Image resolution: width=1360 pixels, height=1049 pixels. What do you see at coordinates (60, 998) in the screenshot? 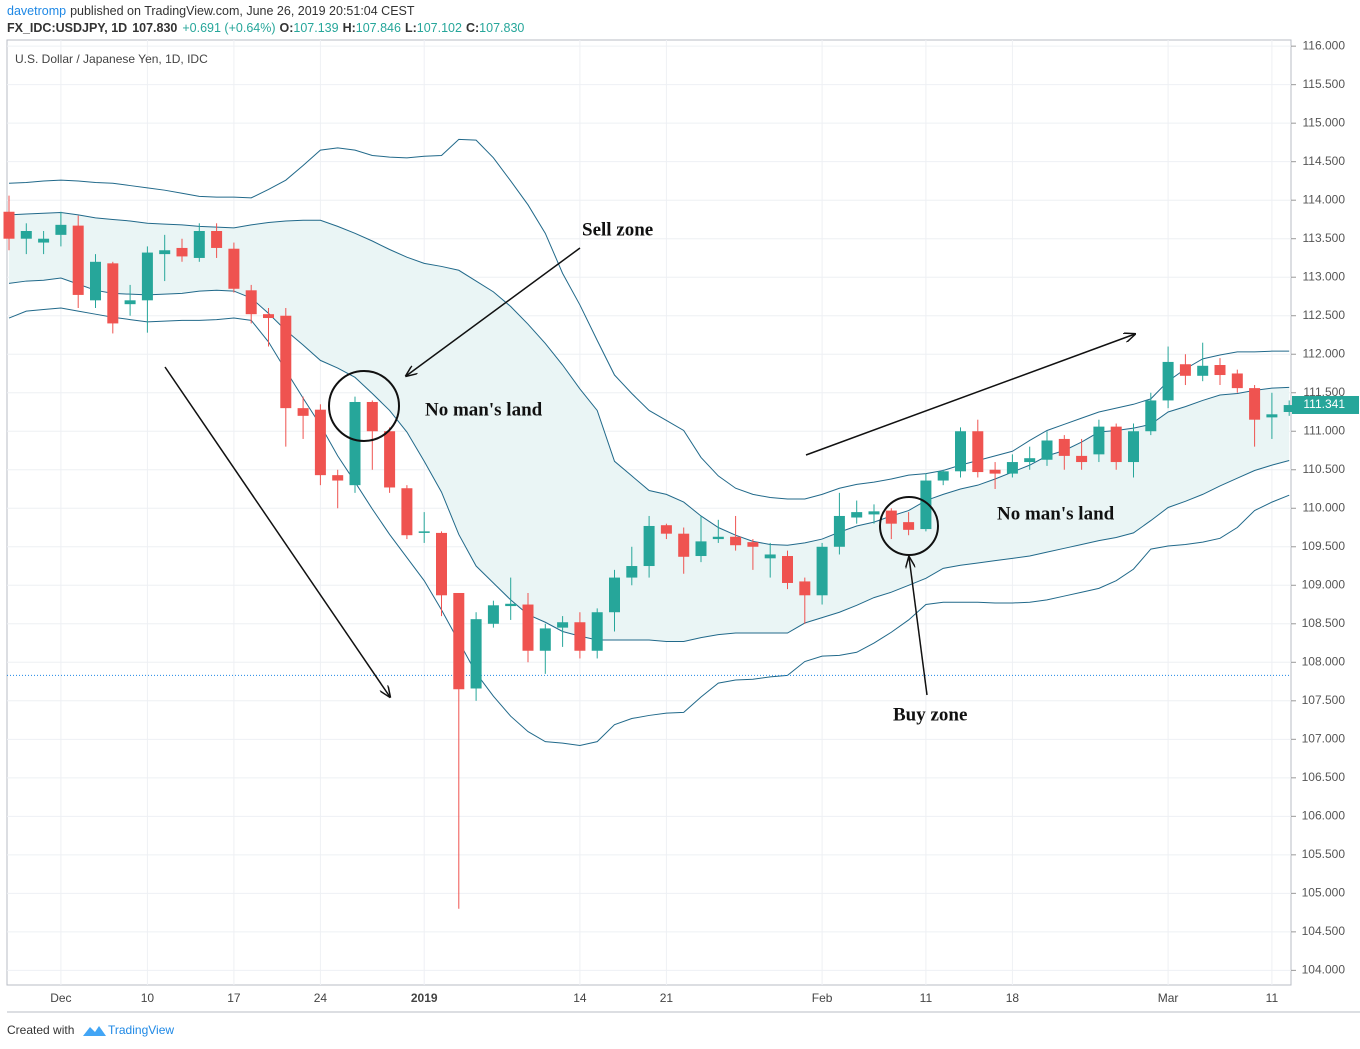
I see `x-tick-label: Dec` at bounding box center [60, 998].